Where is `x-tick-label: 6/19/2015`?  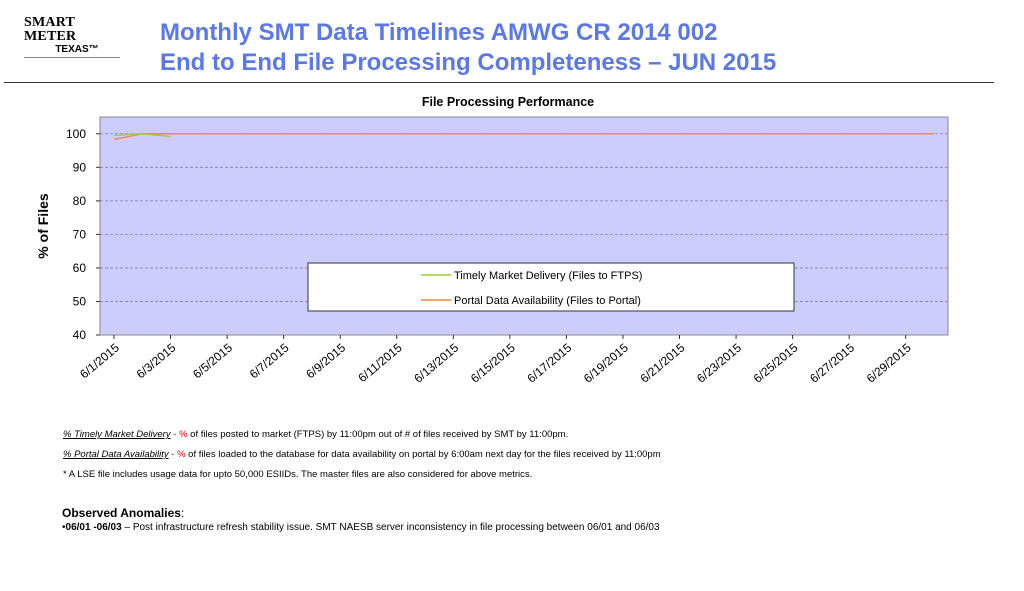
x-tick-label: 6/19/2015 is located at coordinates (606, 362).